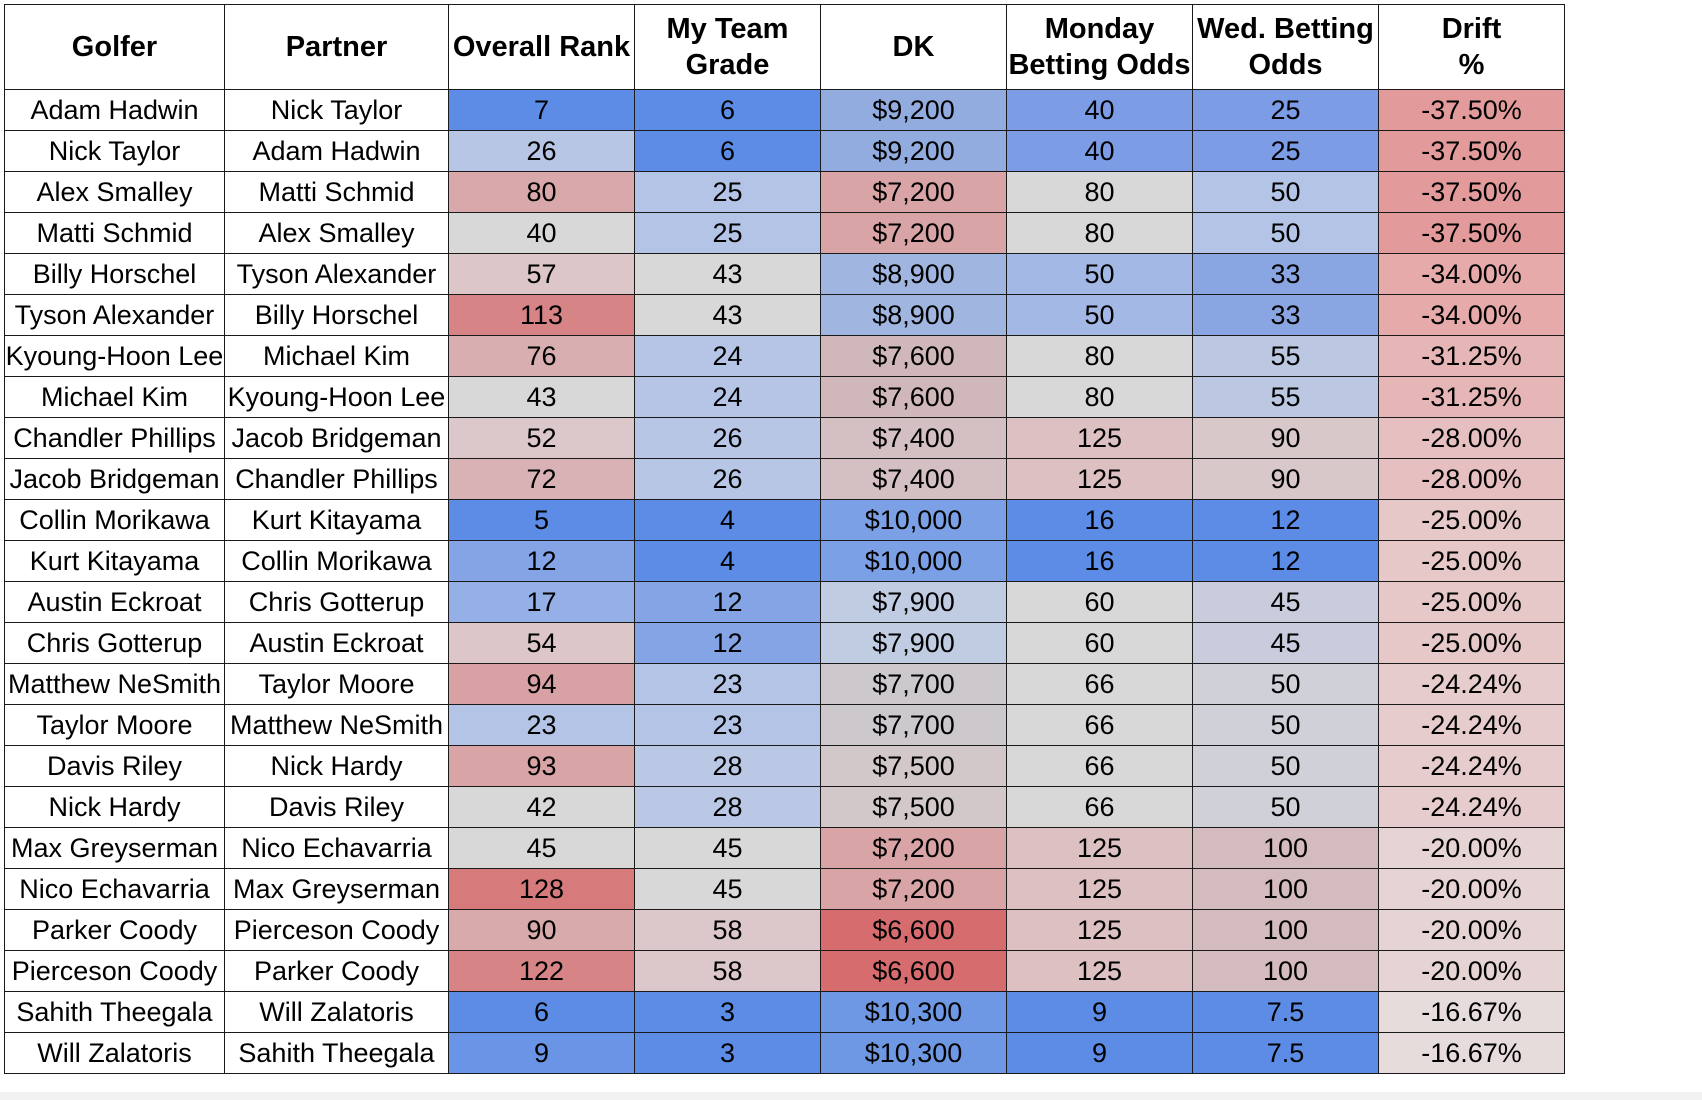  What do you see at coordinates (1285, 438) in the screenshot?
I see `wed-odds-cell: 90` at bounding box center [1285, 438].